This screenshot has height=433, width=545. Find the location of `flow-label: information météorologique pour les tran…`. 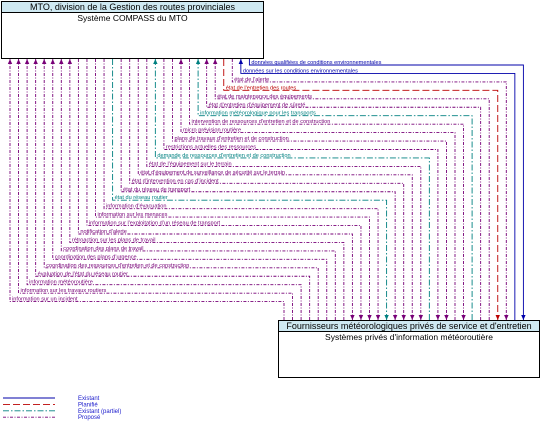

flow-label: information météorologique pour les tran… is located at coordinates (258, 114).